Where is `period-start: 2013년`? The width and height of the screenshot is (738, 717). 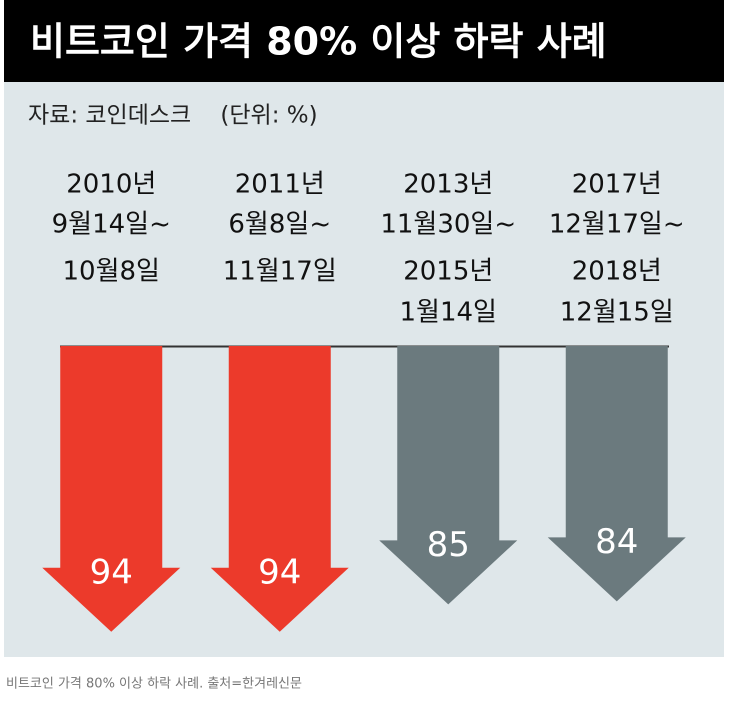
period-start: 2013년 is located at coordinates (448, 185).